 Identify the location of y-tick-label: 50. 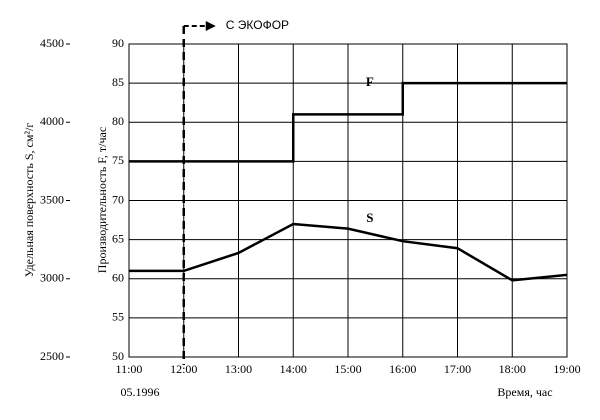
(118, 356).